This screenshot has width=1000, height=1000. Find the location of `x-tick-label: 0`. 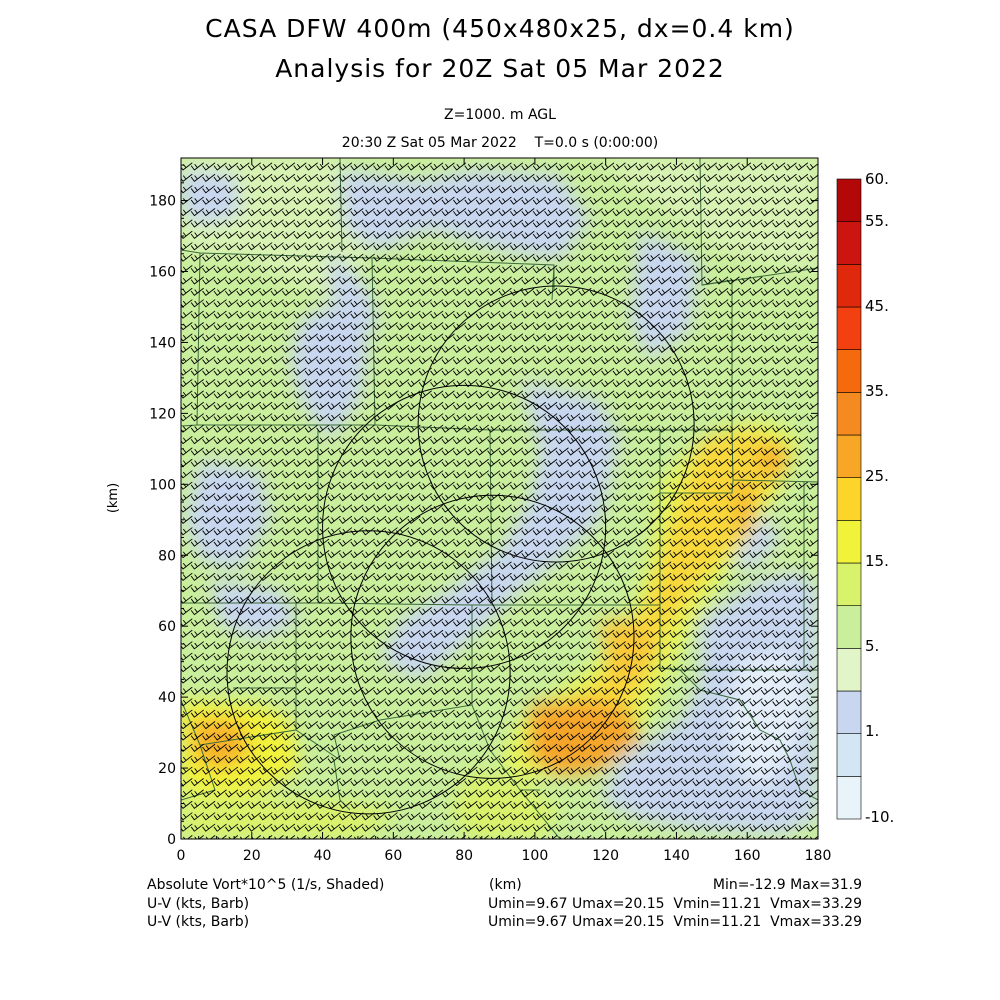

x-tick-label: 0 is located at coordinates (181, 856).